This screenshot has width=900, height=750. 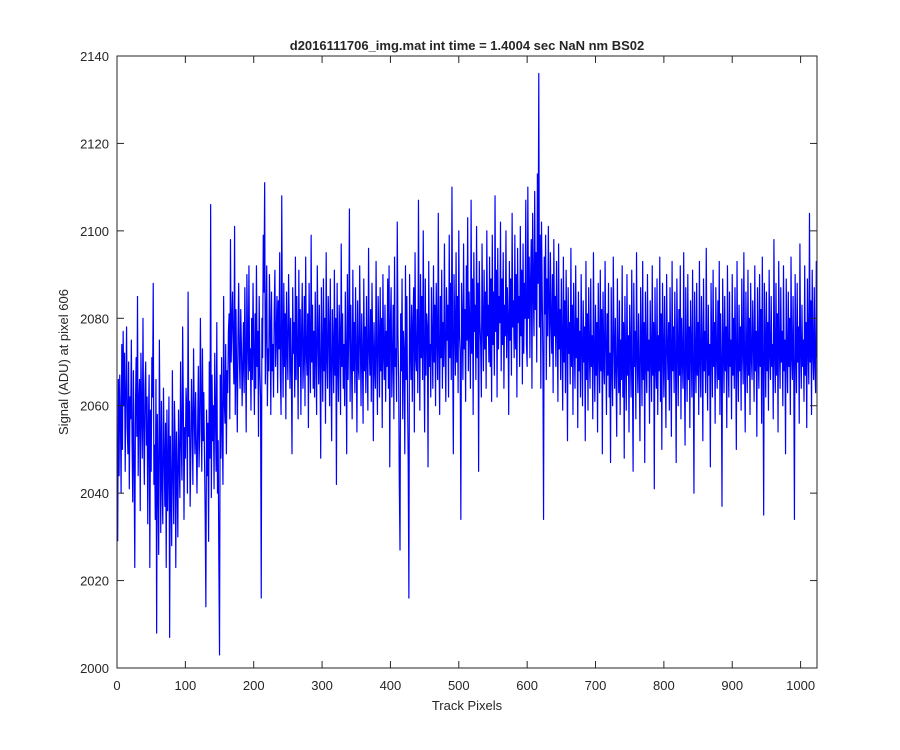 I want to click on x-tick-label: 300, so click(x=322, y=685).